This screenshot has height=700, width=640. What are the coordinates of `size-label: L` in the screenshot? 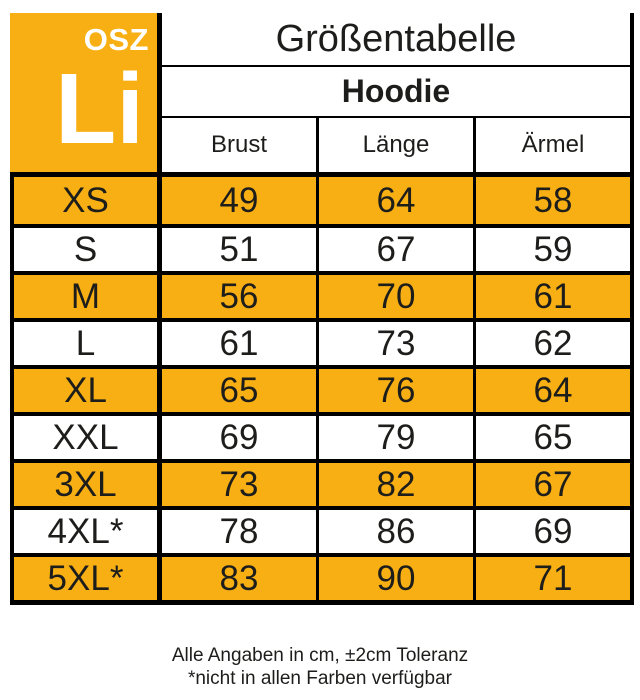 It's located at (88, 343).